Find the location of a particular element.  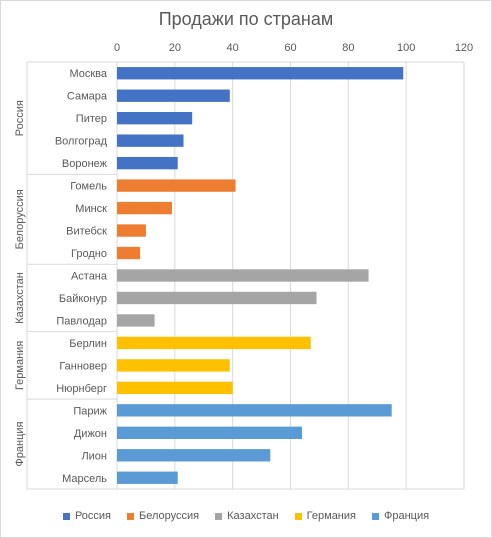

legend-item: Белоруссия is located at coordinates (163, 516).